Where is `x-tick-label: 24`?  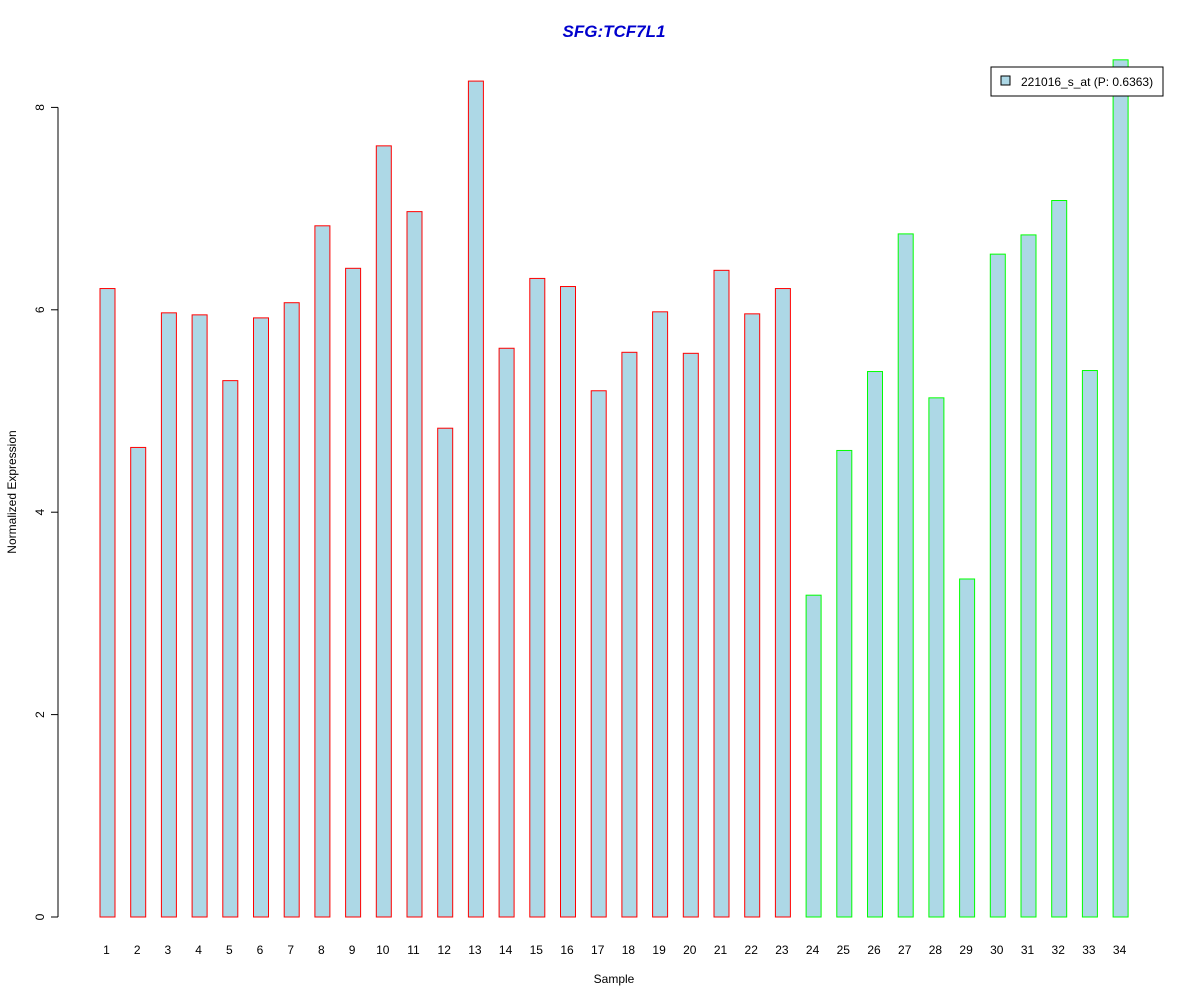
x-tick-label: 24 is located at coordinates (813, 950).